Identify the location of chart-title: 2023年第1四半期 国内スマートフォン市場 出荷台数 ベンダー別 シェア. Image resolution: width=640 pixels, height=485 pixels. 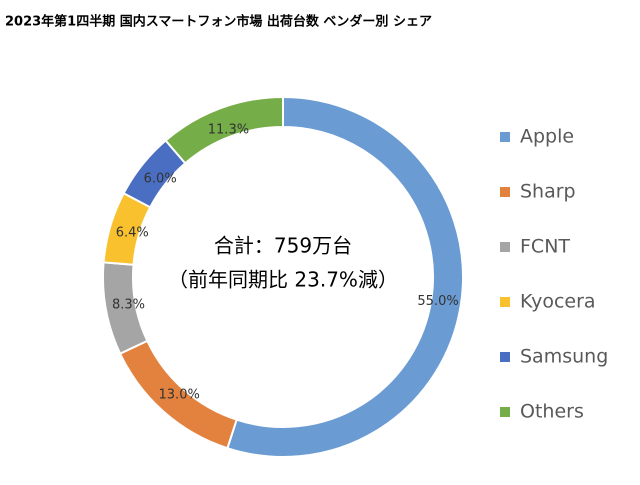
(218, 22).